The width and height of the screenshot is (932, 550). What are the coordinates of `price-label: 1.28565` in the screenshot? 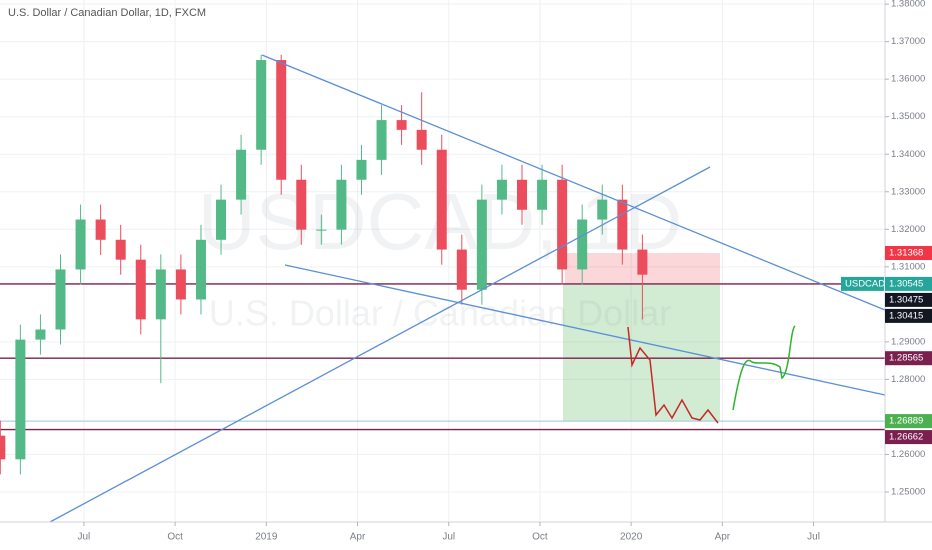 It's located at (906, 358).